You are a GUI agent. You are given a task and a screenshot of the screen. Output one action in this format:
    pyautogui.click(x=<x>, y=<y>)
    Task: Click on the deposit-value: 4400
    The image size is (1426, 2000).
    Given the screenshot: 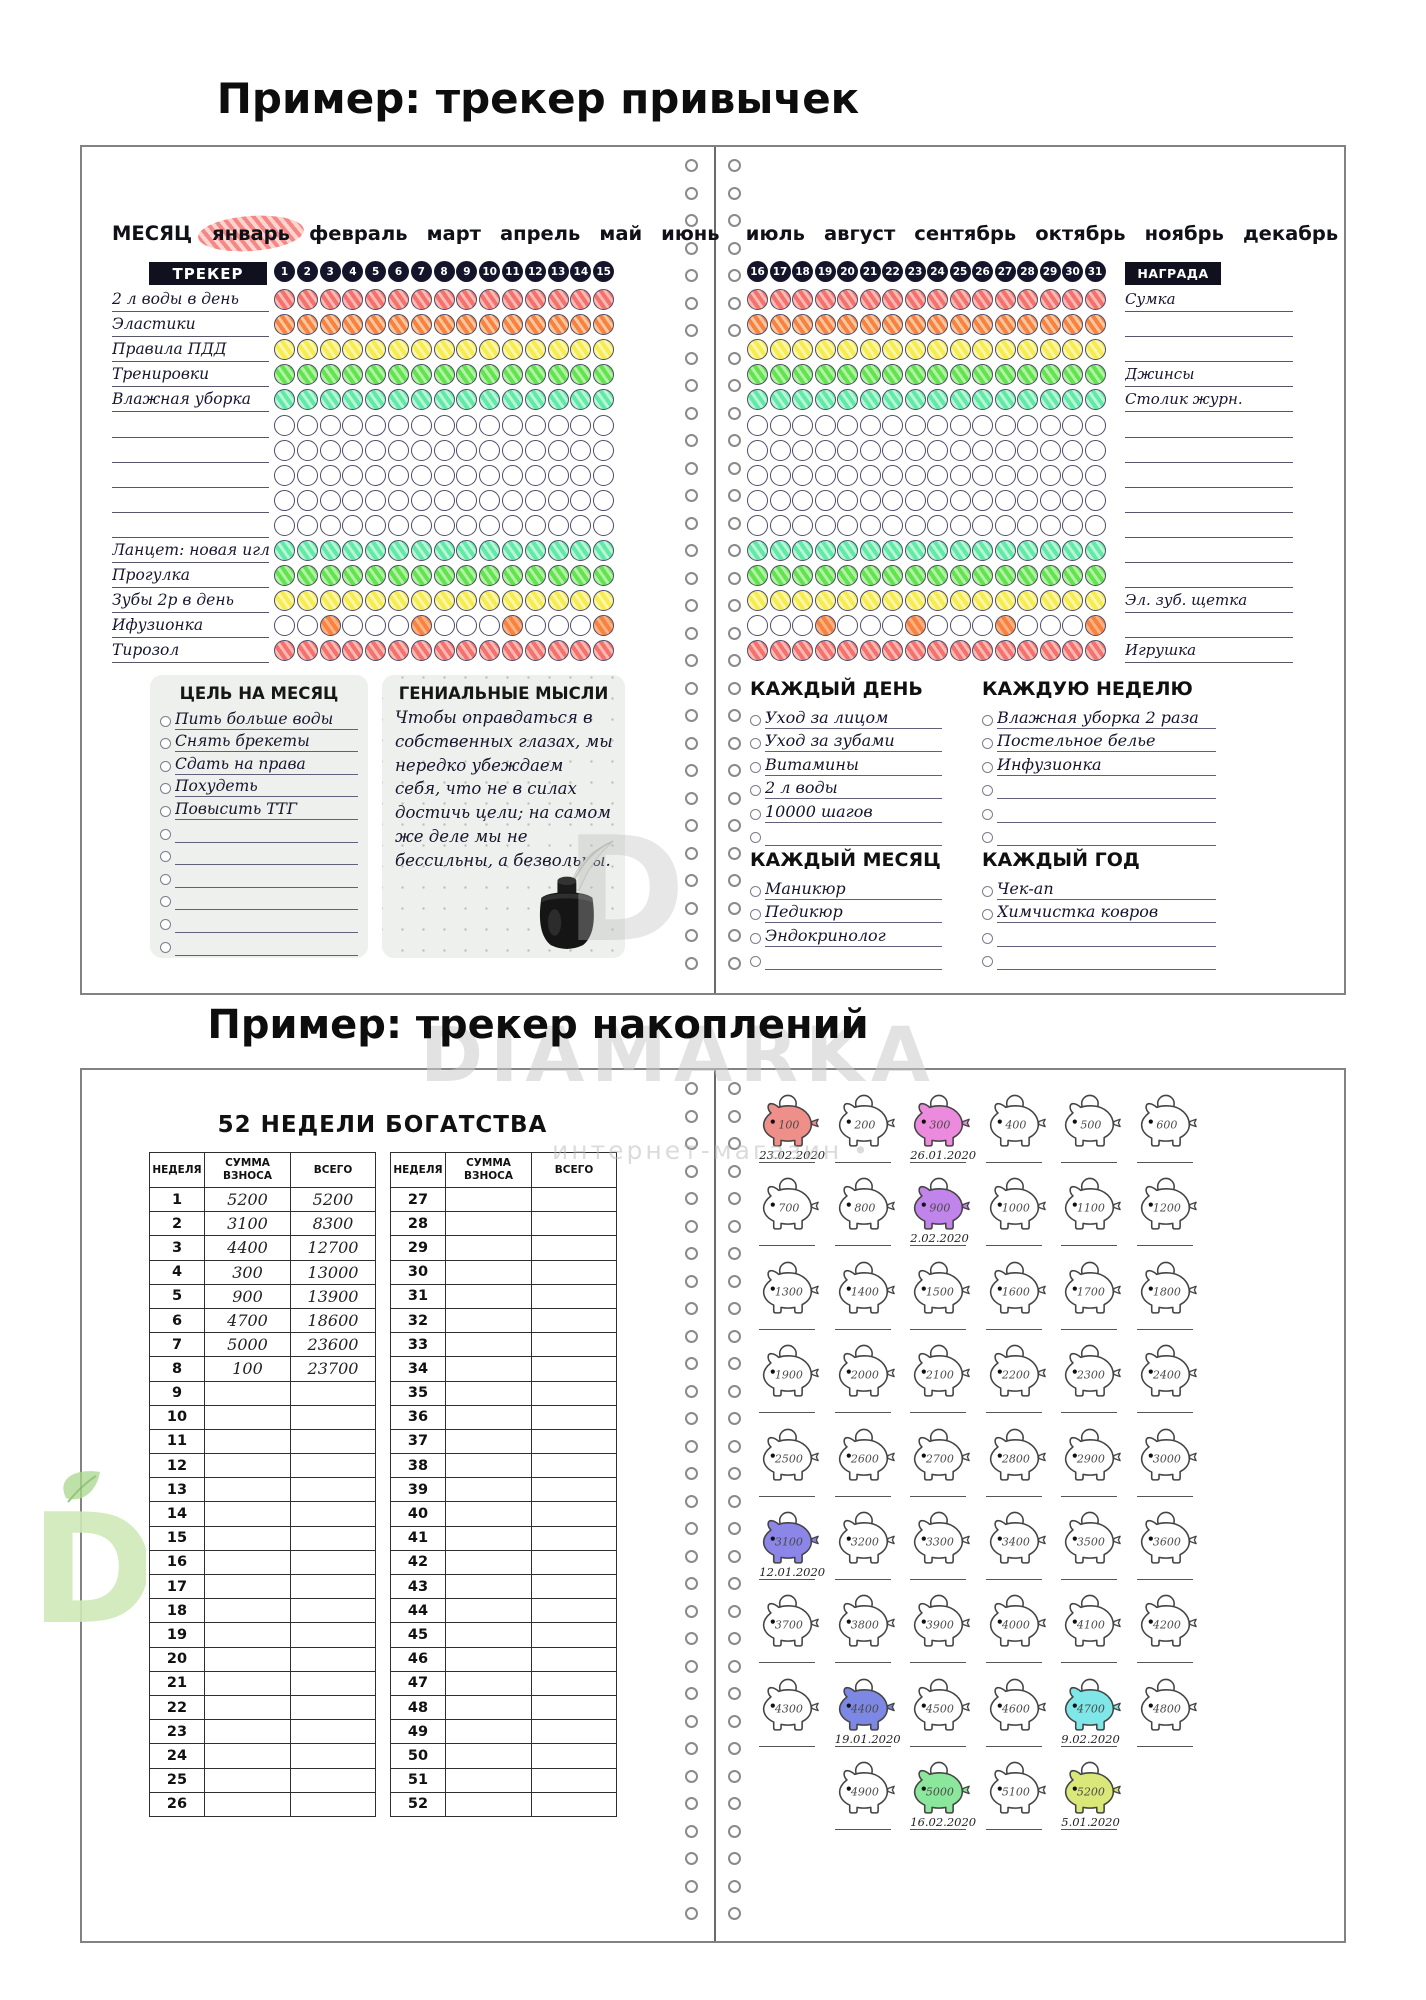 What is the action you would take?
    pyautogui.click(x=247, y=1248)
    